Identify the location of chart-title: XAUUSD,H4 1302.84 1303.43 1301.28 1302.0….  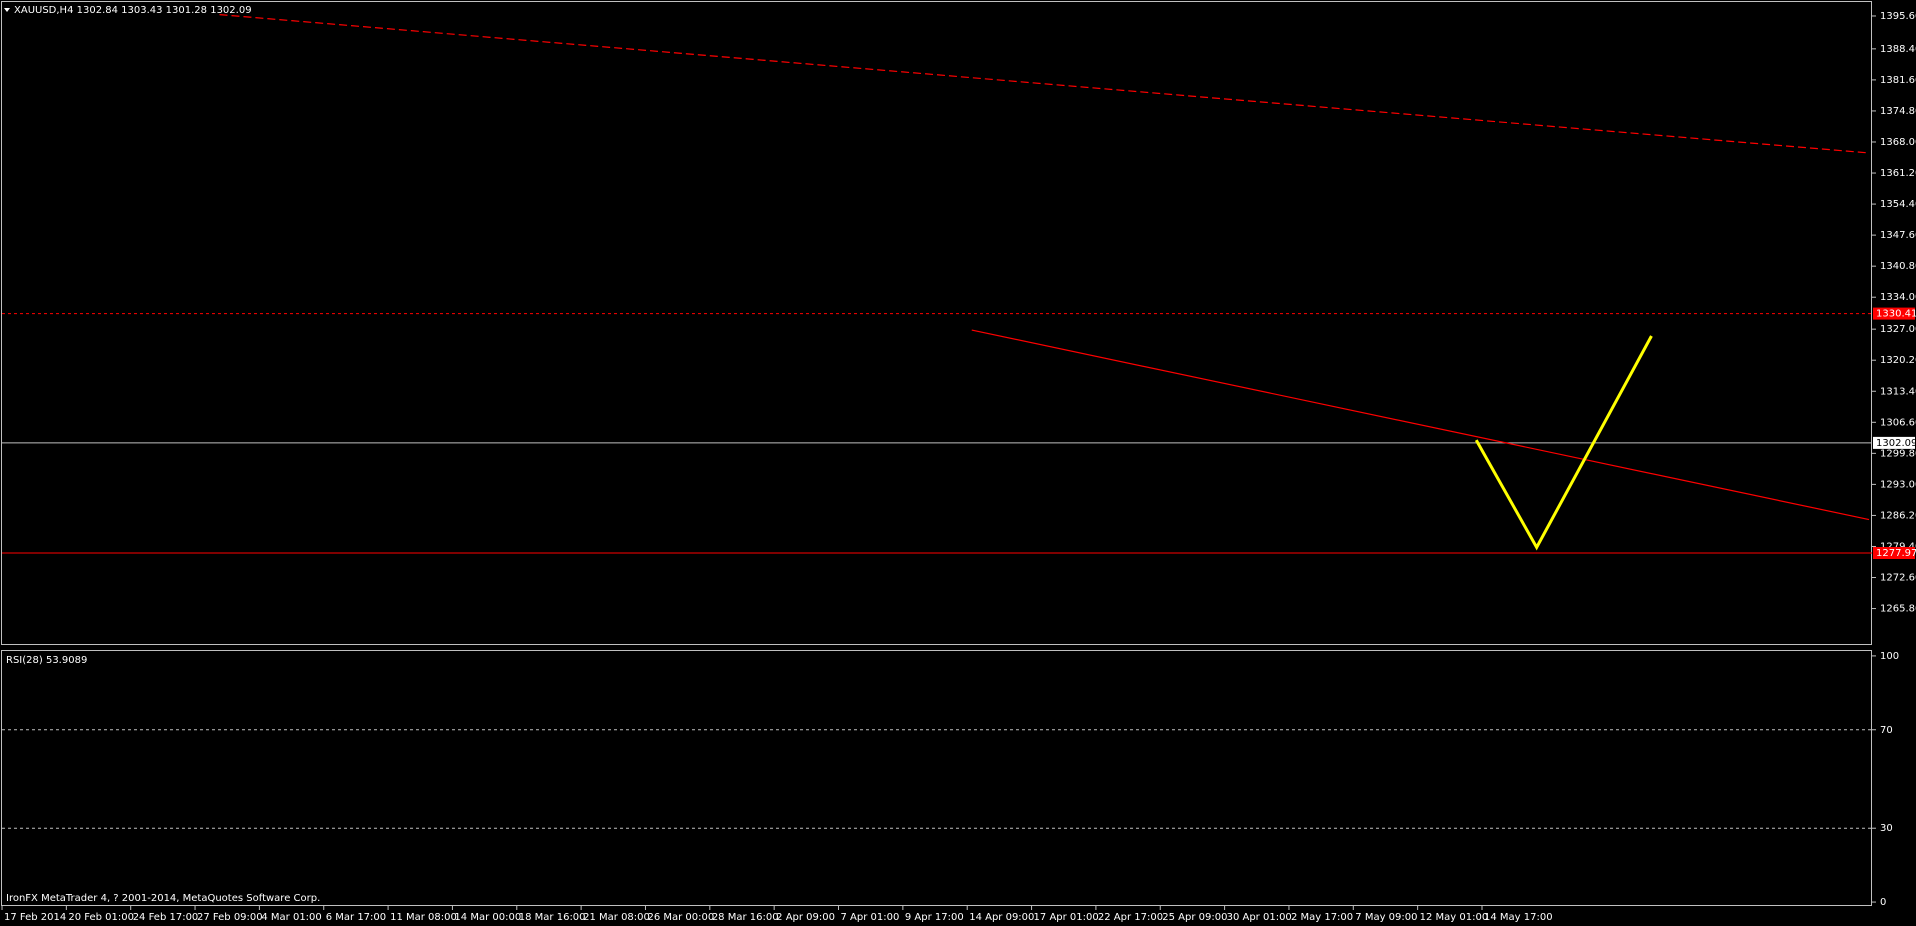
(133, 10).